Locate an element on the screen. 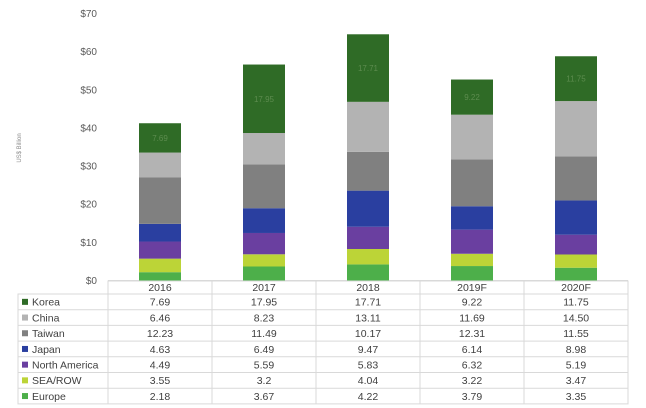 The width and height of the screenshot is (646, 408). data-label: 17.95 is located at coordinates (264, 99).